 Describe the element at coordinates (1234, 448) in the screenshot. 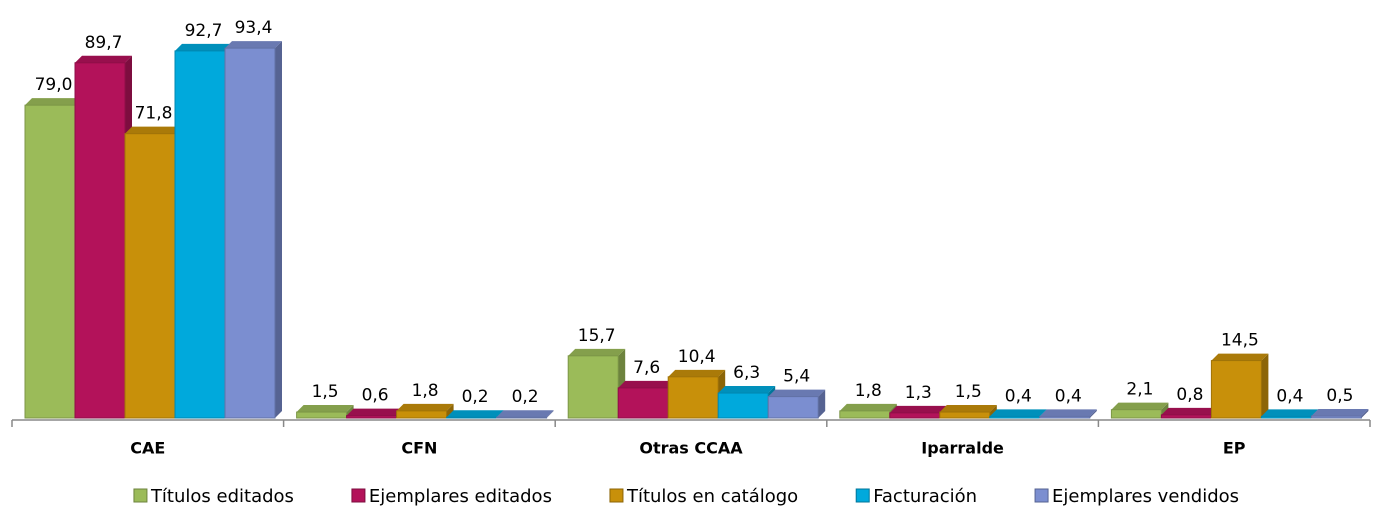

I see `x-tick-label: EP` at that location.